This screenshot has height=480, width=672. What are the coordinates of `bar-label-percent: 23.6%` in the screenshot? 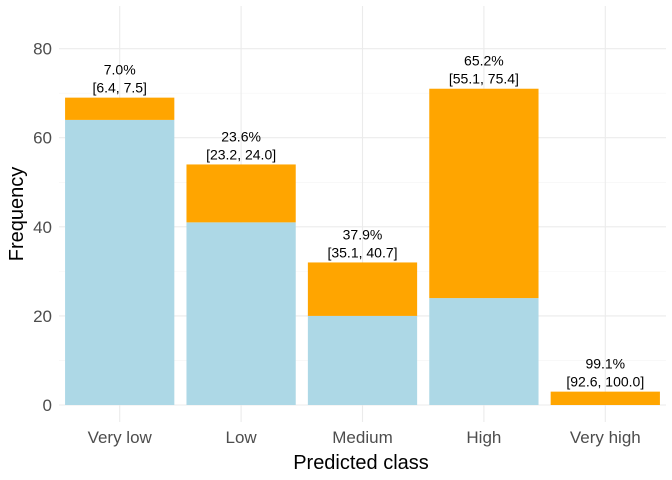 It's located at (241, 136).